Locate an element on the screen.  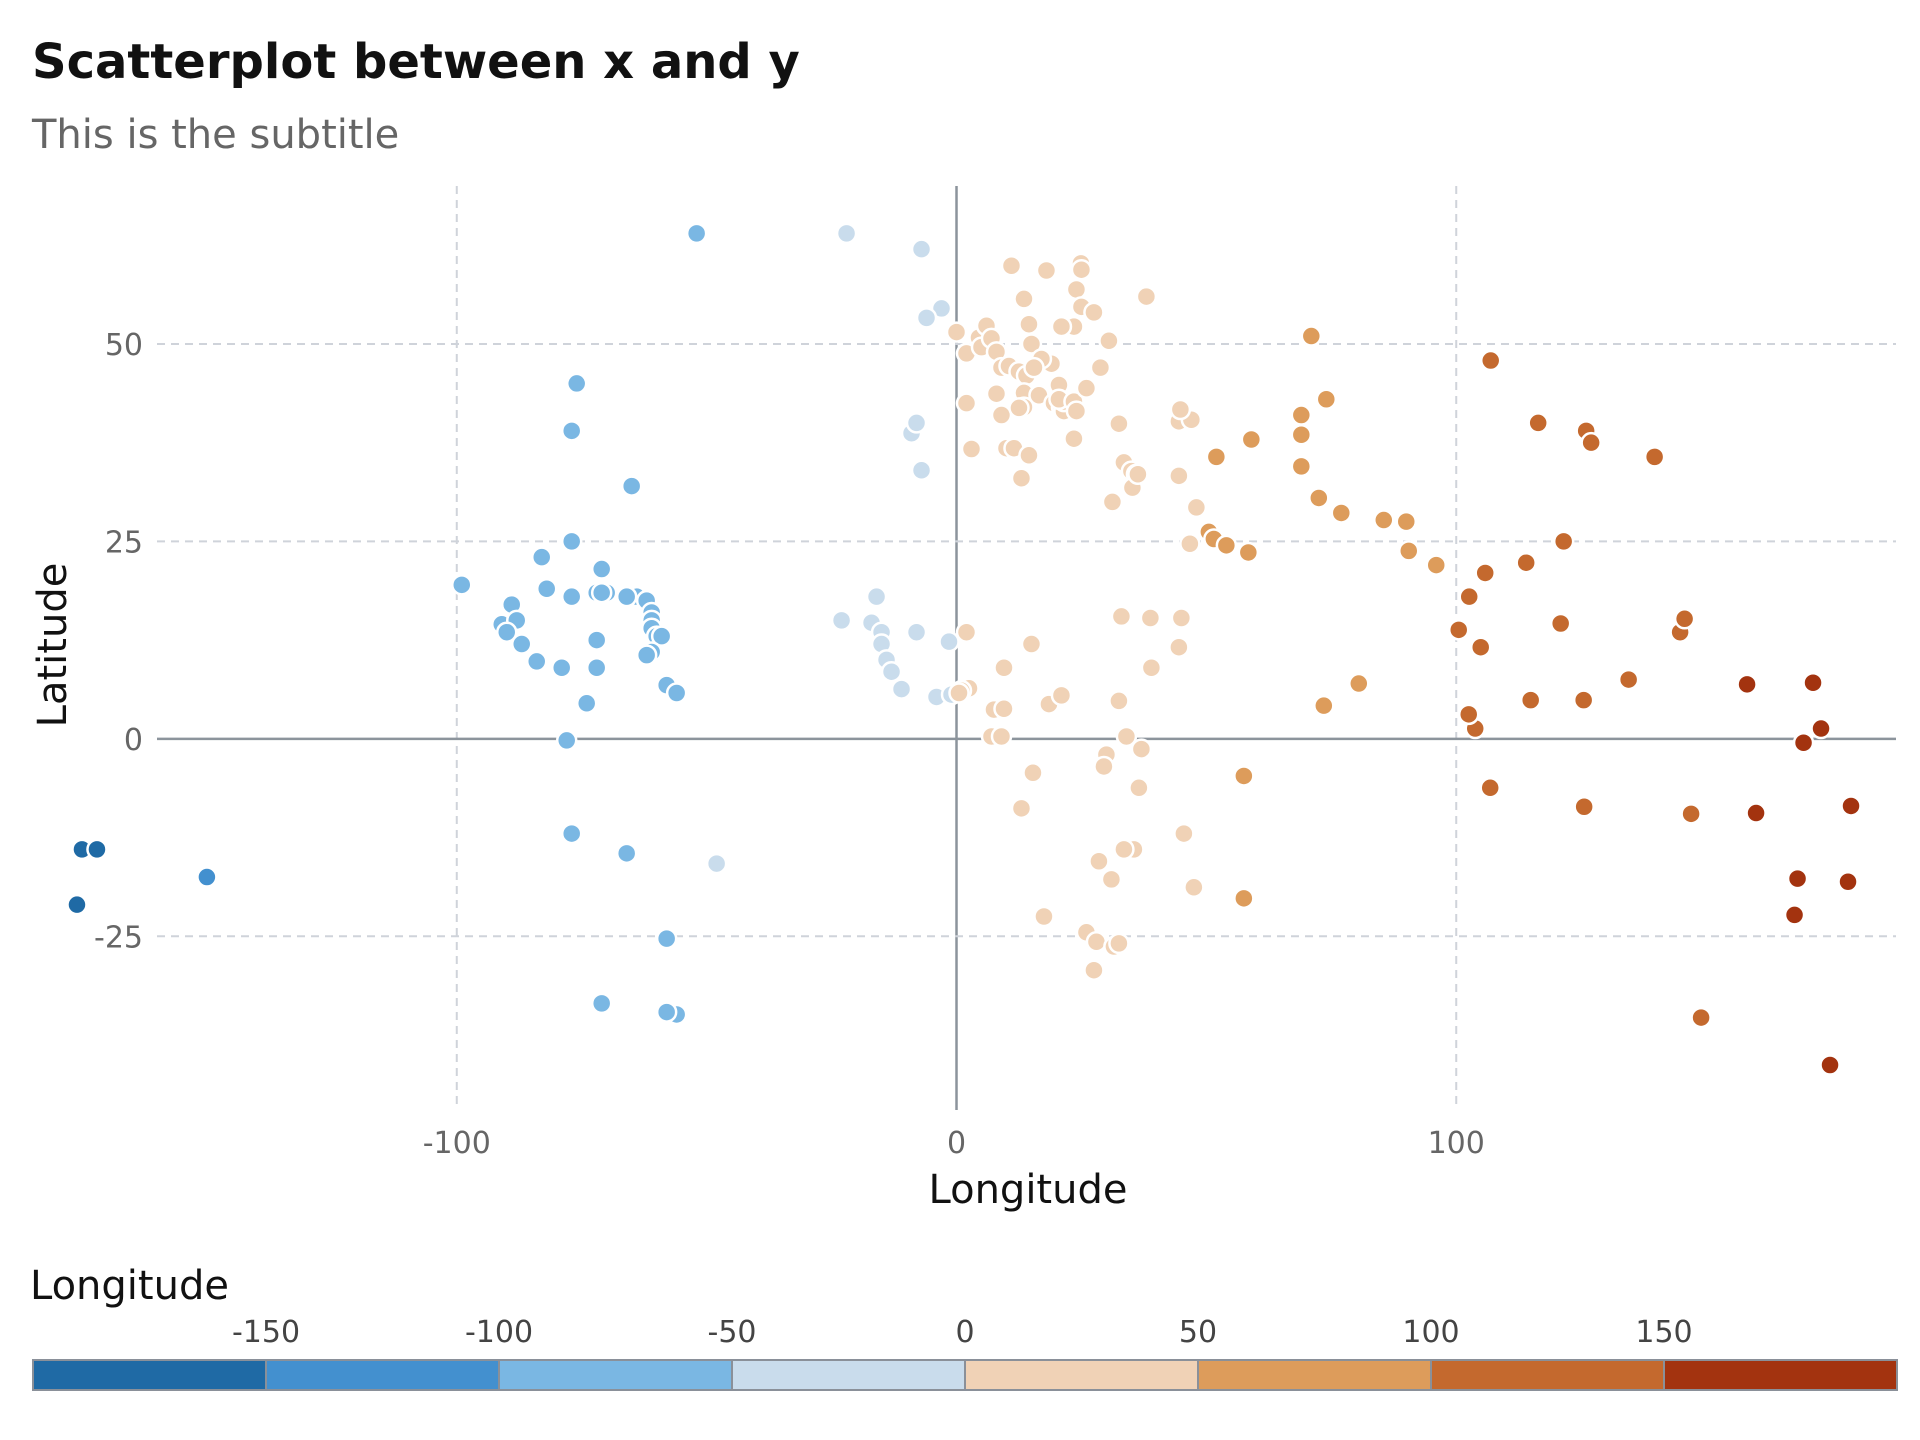
legend-break-label: -50 is located at coordinates (732, 1332).